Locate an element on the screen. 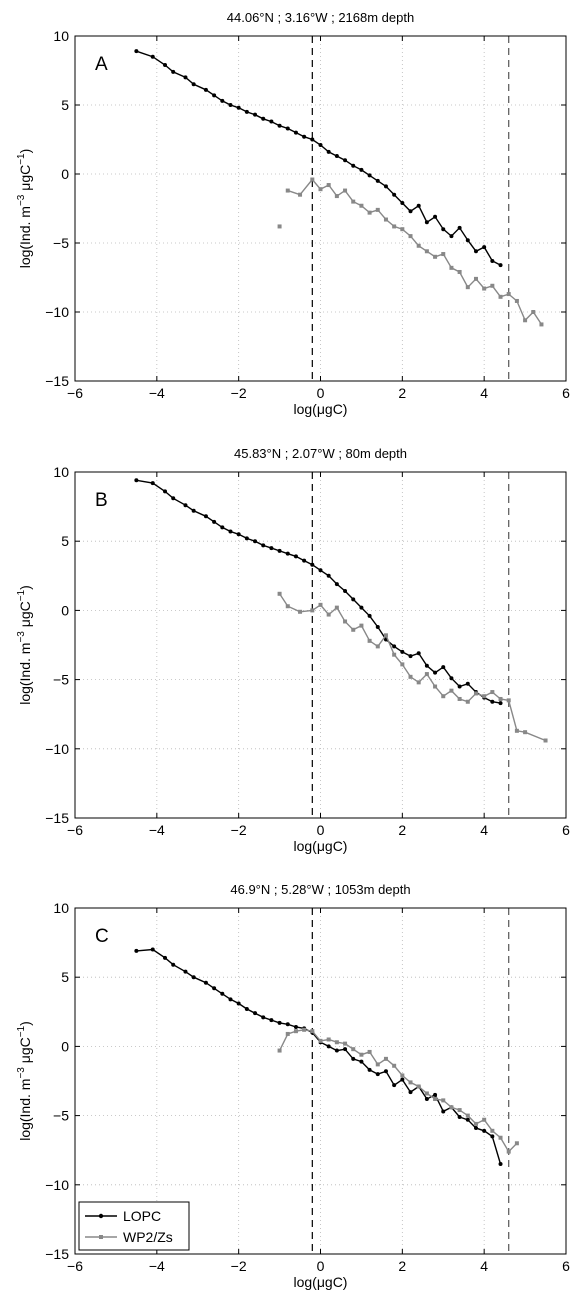  x-tick-label: 4 is located at coordinates (484, 830).